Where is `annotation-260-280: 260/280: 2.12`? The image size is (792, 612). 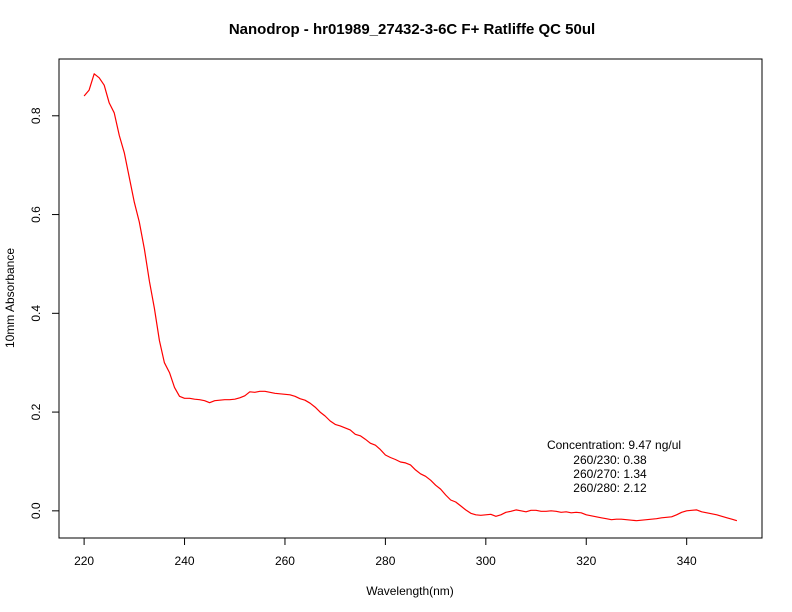 annotation-260-280: 260/280: 2.12 is located at coordinates (610, 488).